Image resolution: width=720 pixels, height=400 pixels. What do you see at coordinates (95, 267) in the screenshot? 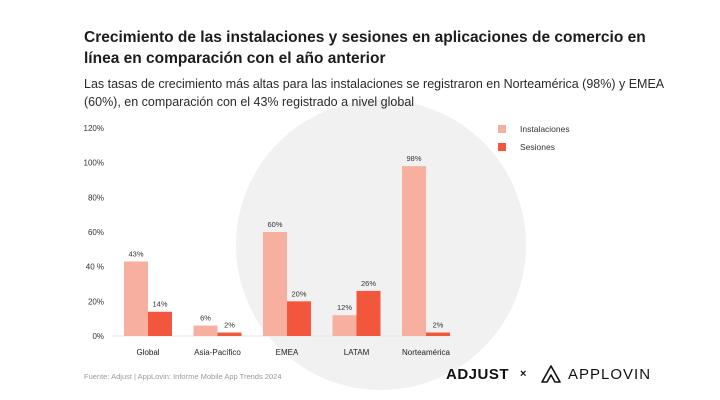
I see `y-tick-label: 40 %` at bounding box center [95, 267].